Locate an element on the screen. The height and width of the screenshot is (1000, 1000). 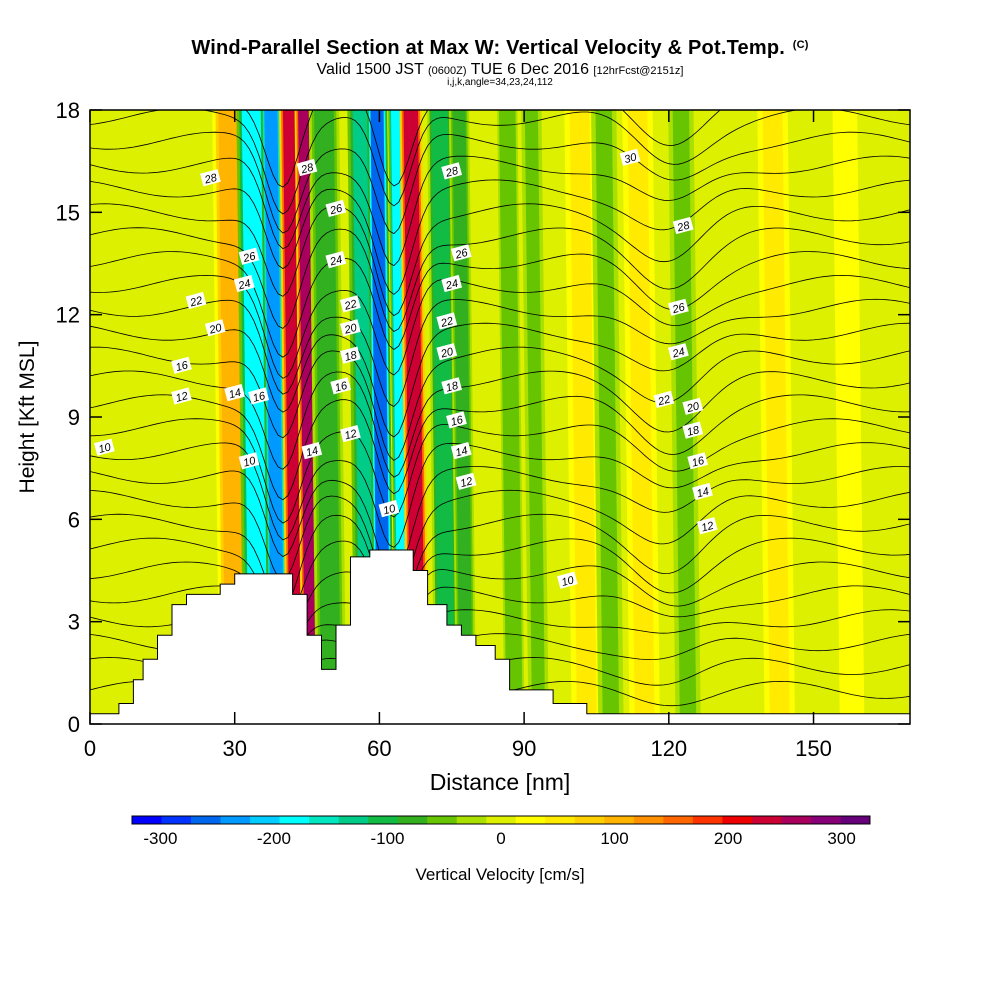
contour-label-text: 14 is located at coordinates (312, 452).